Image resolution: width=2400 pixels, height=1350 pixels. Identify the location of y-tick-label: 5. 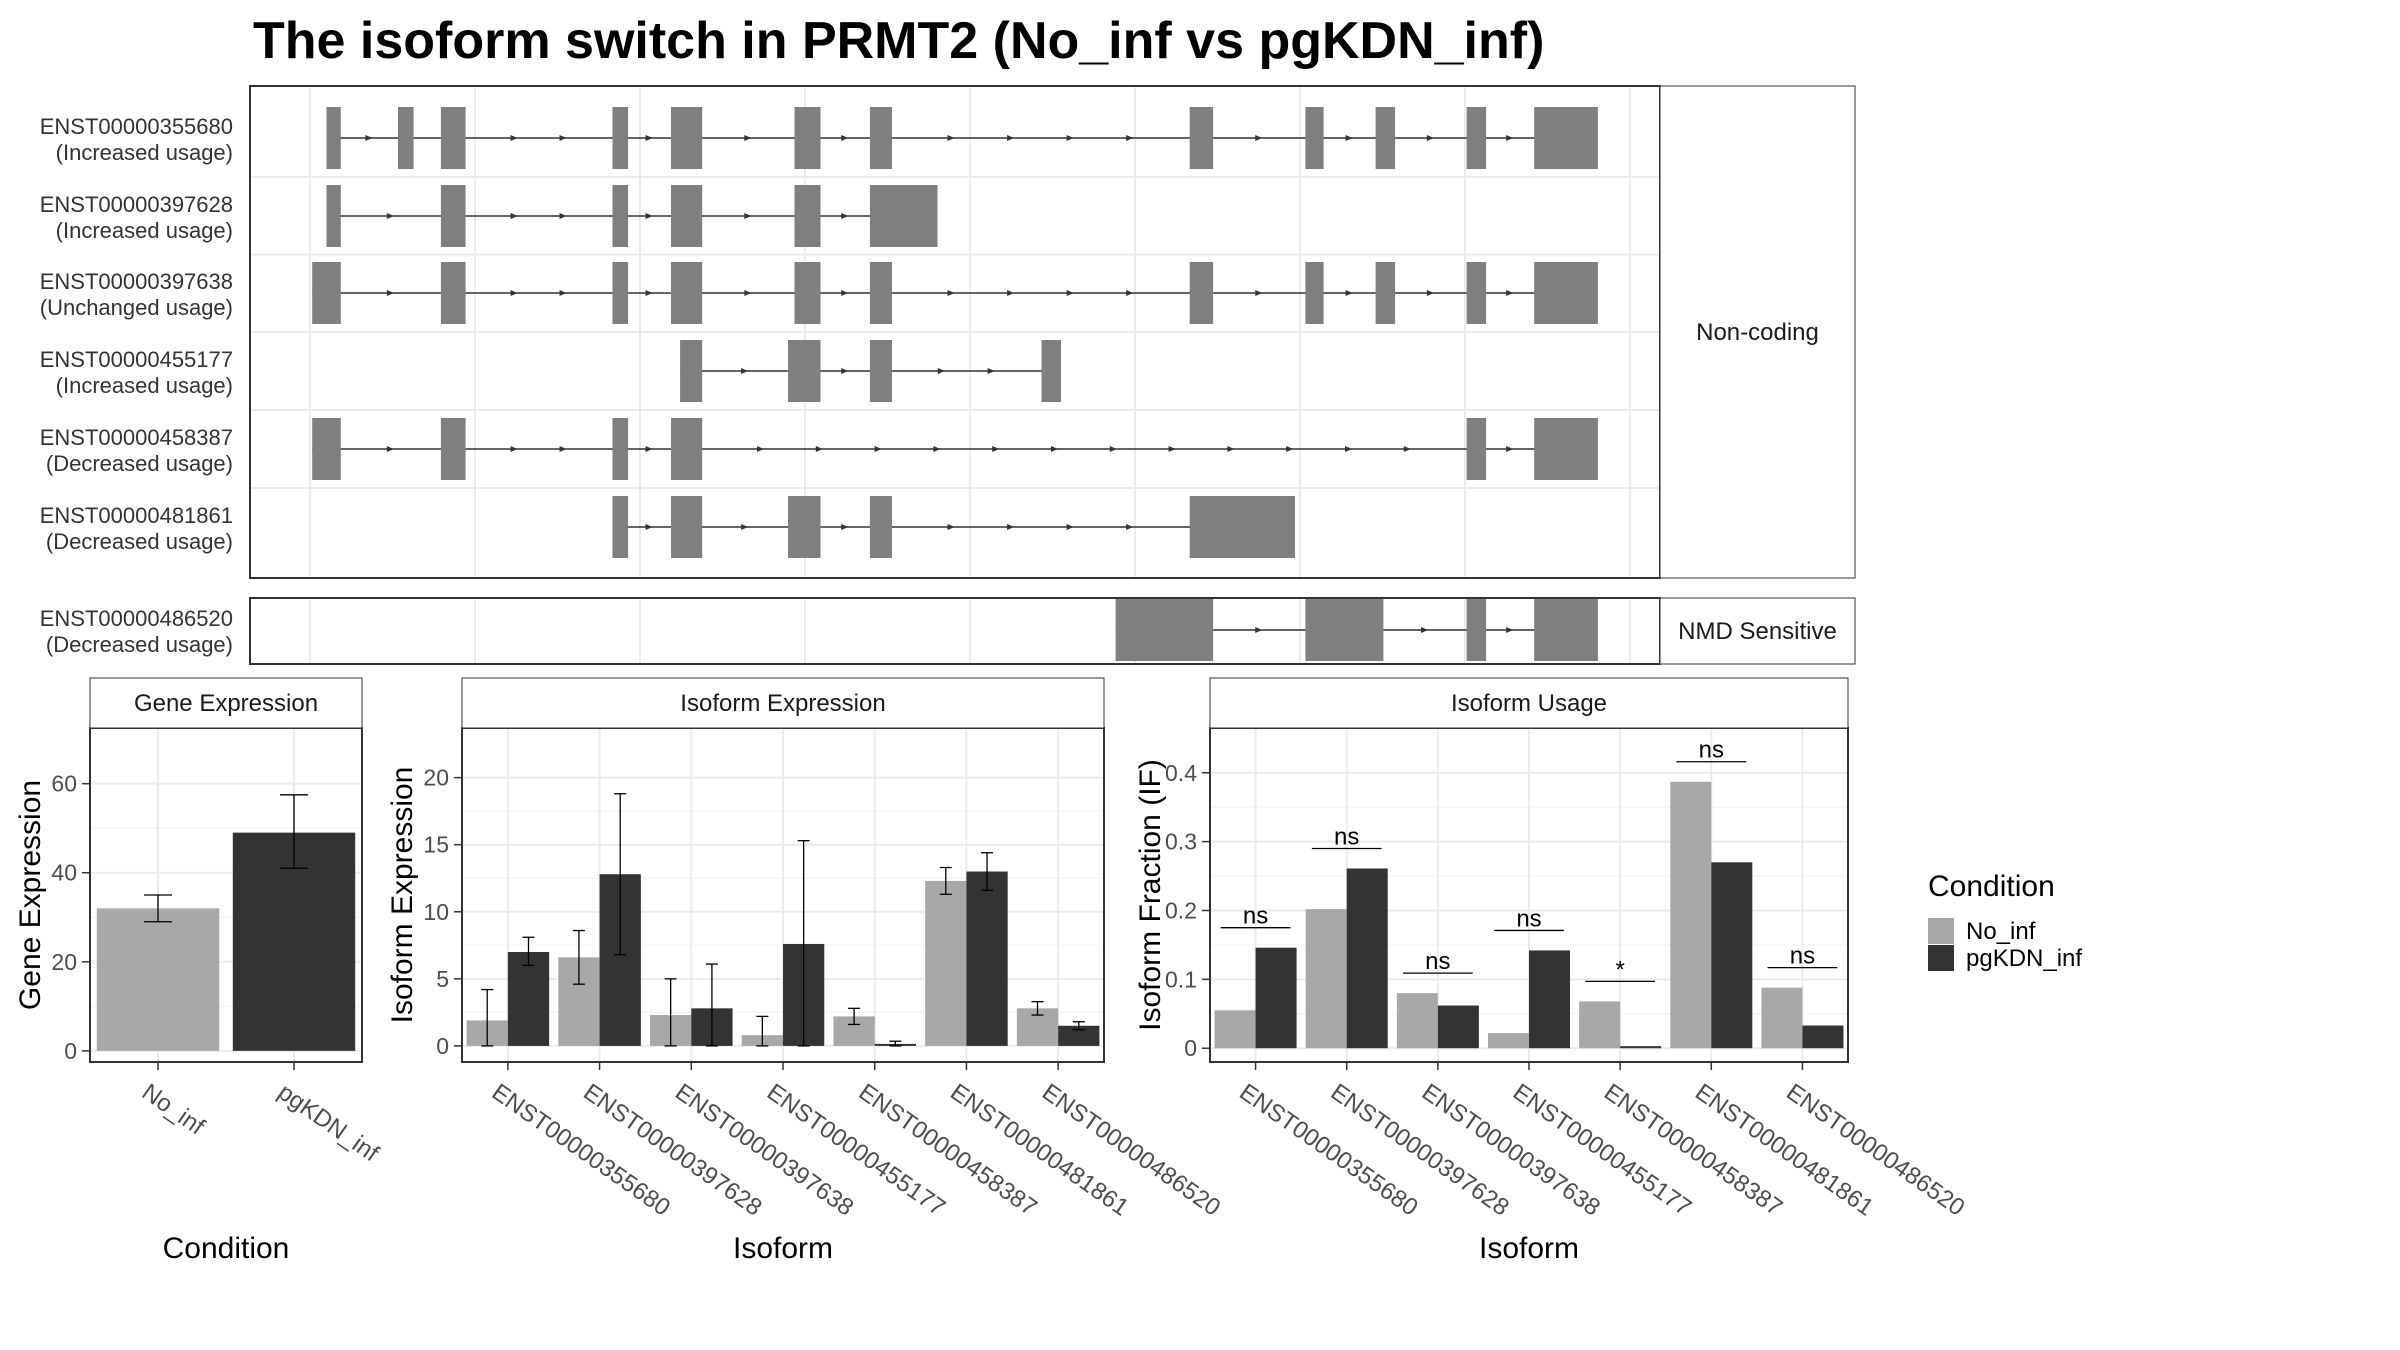
(442, 979).